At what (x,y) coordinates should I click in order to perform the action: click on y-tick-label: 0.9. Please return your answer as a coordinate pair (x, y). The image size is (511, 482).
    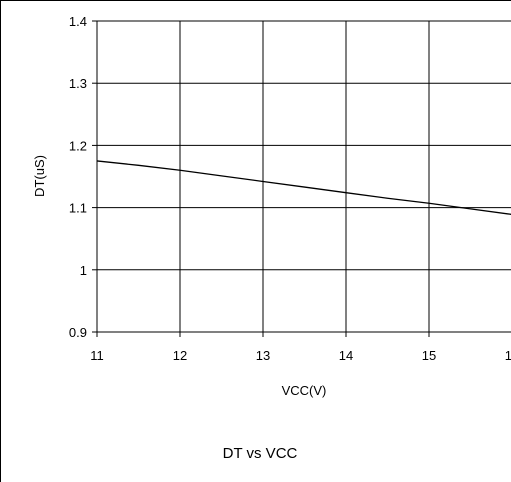
    Looking at the image, I should click on (78, 332).